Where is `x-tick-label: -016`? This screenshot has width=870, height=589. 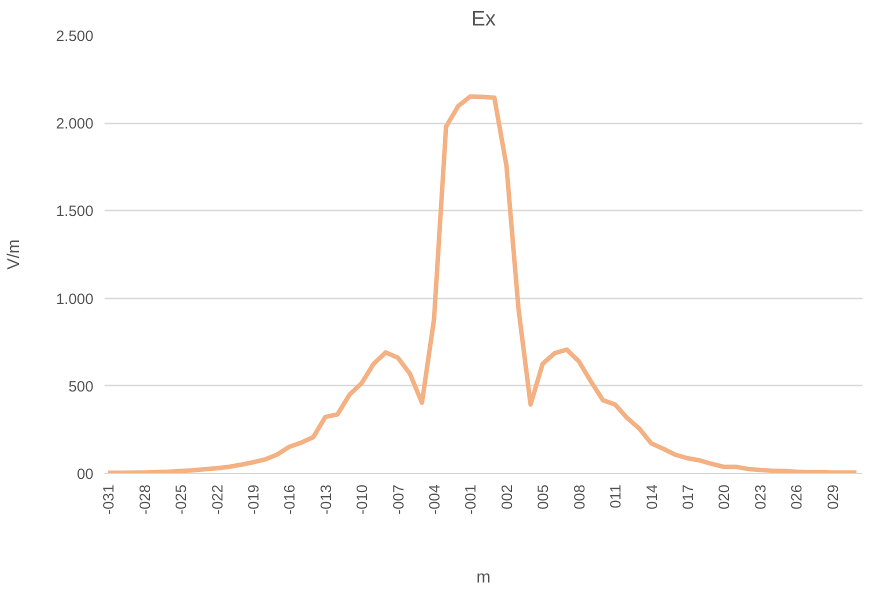 x-tick-label: -016 is located at coordinates (290, 499).